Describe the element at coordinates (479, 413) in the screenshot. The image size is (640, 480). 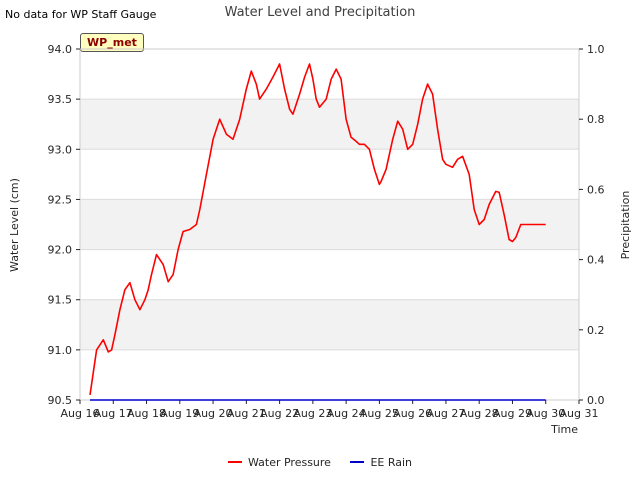
I see `x-tick-label: Aug 28` at that location.